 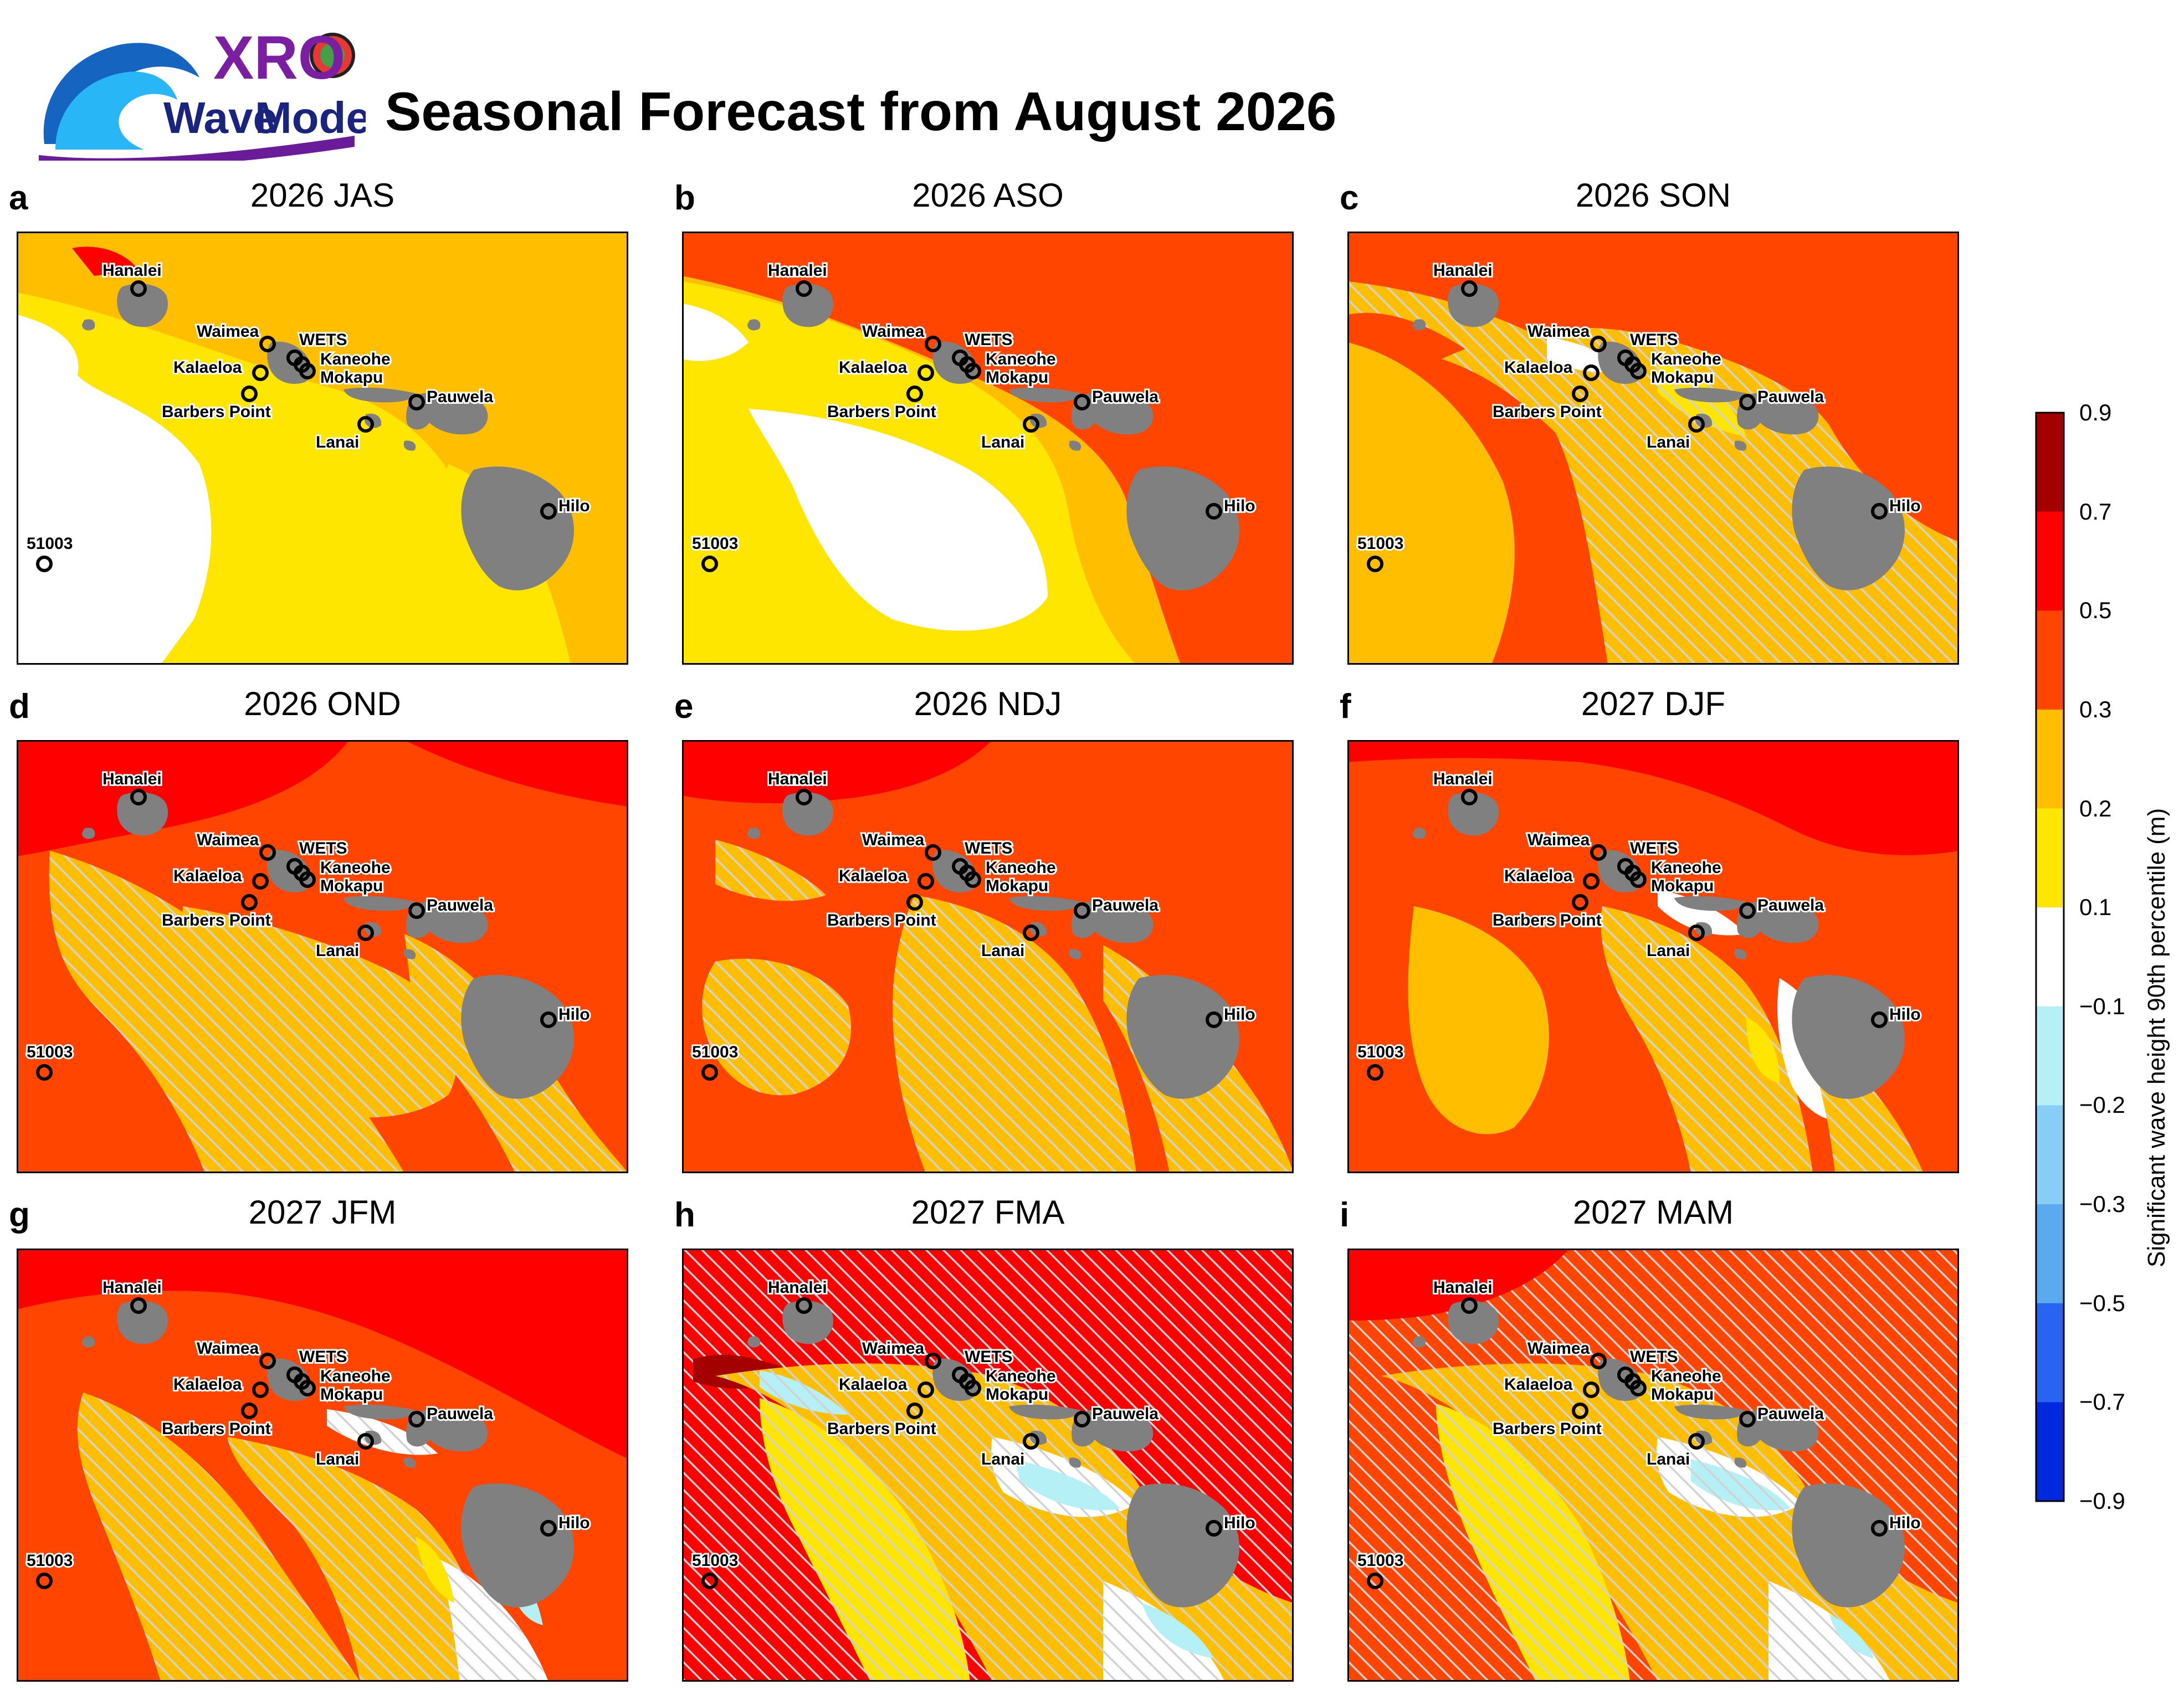 I want to click on panel-title-i: 2027 MAM, so click(x=1653, y=1212).